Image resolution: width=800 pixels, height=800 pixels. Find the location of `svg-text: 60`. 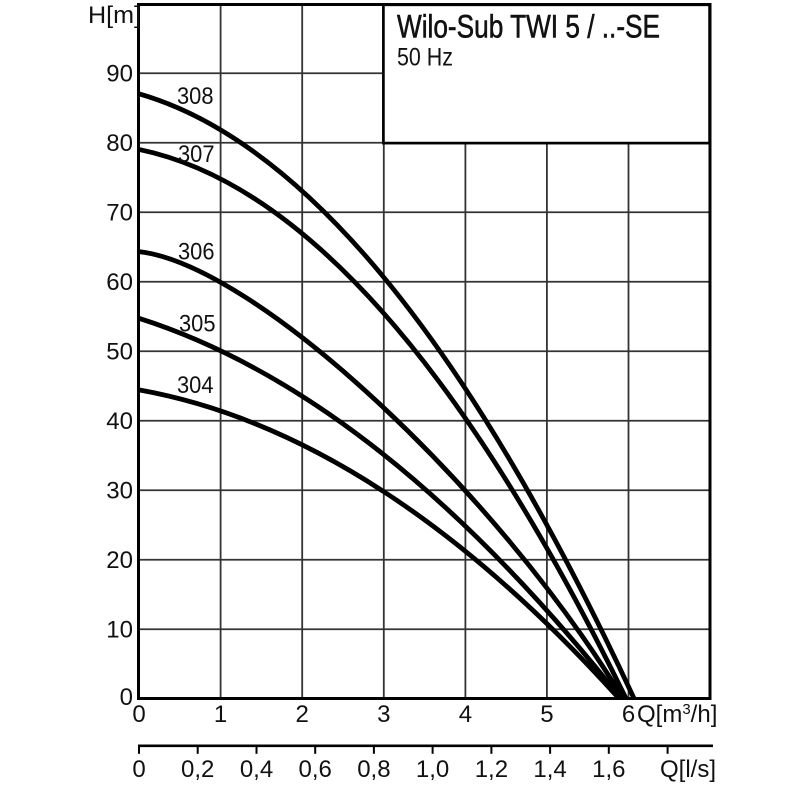

svg-text: 60 is located at coordinates (119, 282).